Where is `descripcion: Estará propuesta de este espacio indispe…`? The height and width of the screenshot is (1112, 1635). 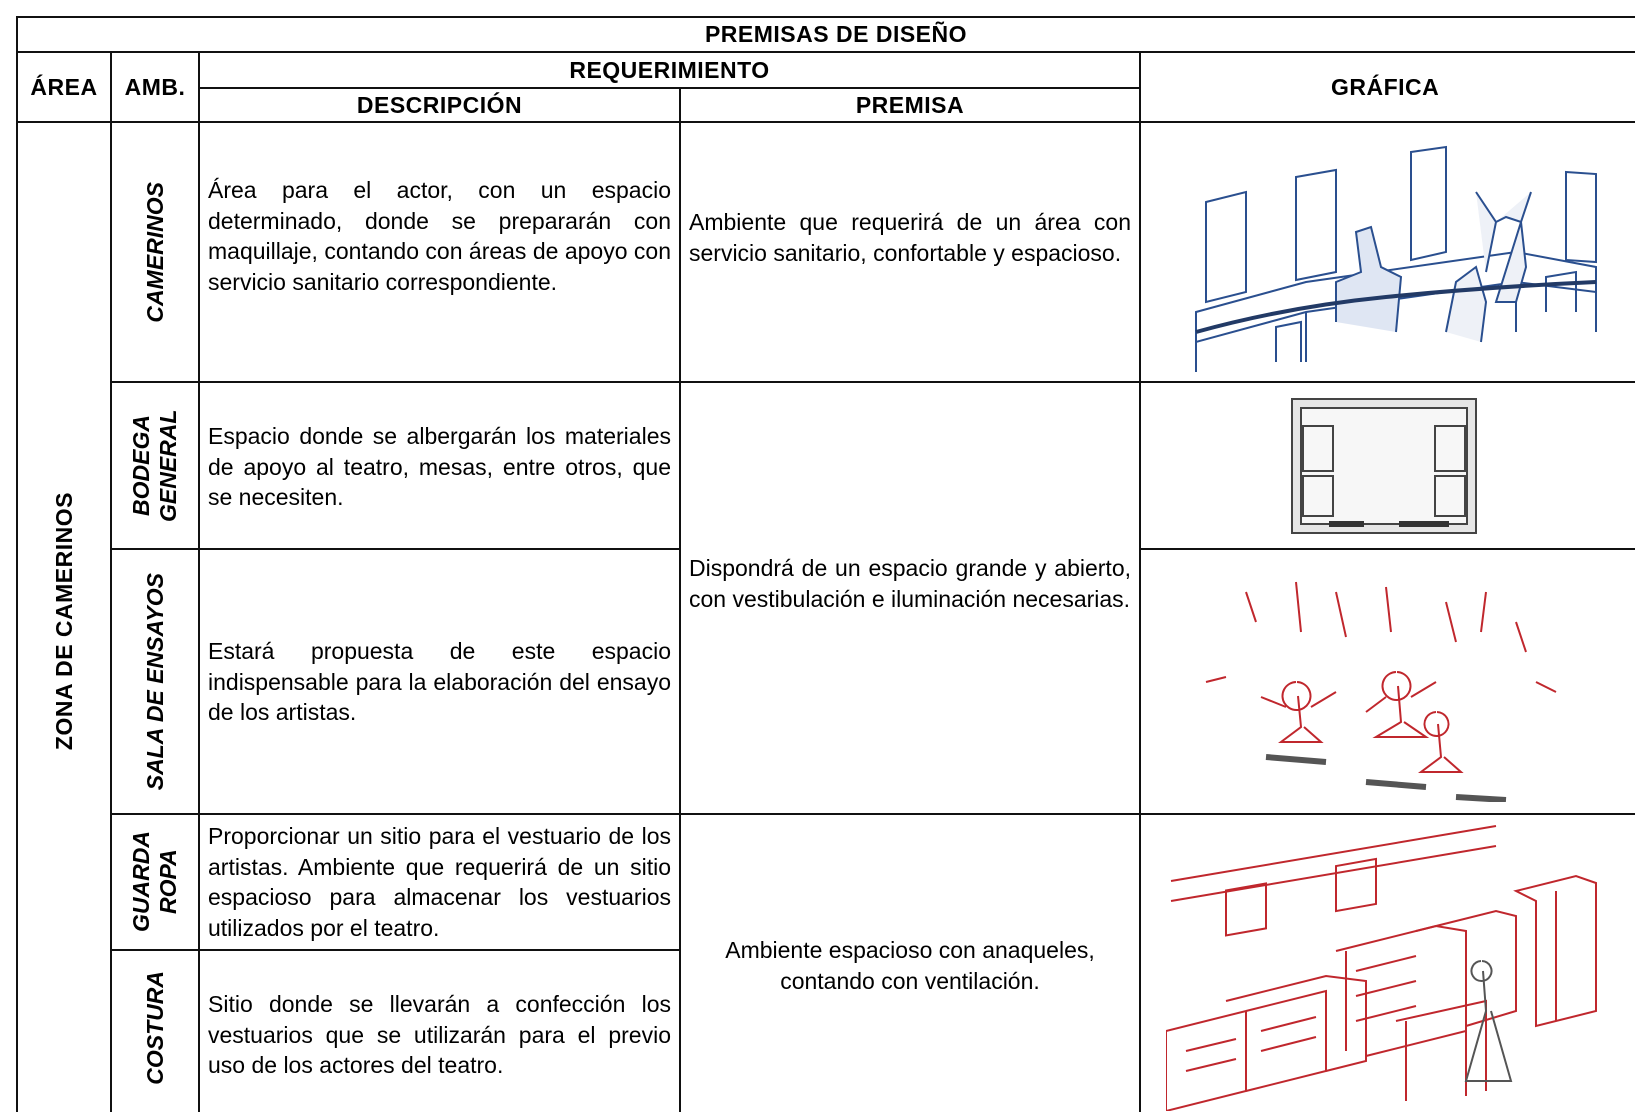 descripcion: Estará propuesta de este espacio indispe… is located at coordinates (439, 681).